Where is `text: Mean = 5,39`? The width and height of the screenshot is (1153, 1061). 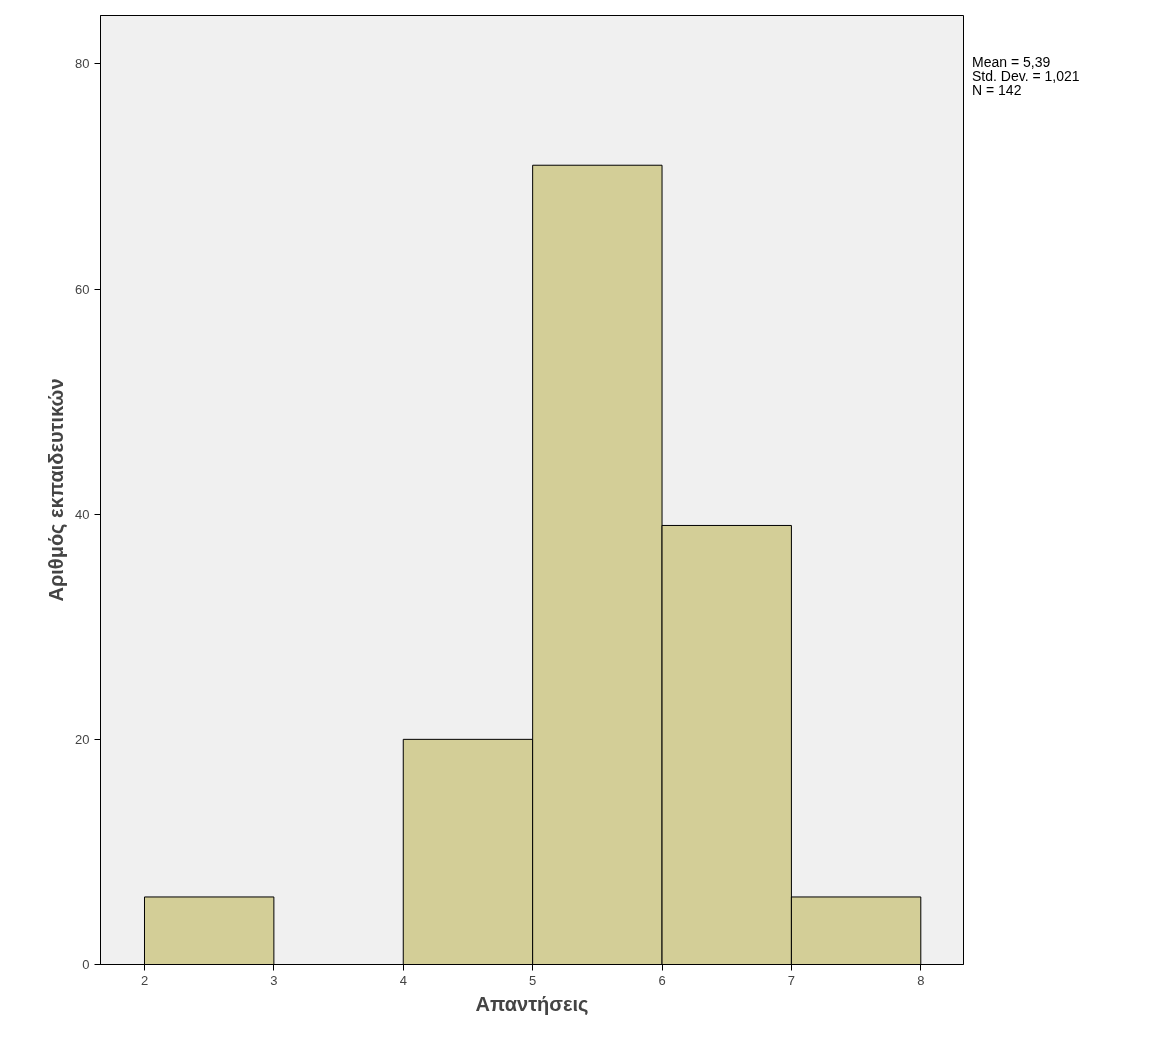 text: Mean = 5,39 is located at coordinates (1011, 62).